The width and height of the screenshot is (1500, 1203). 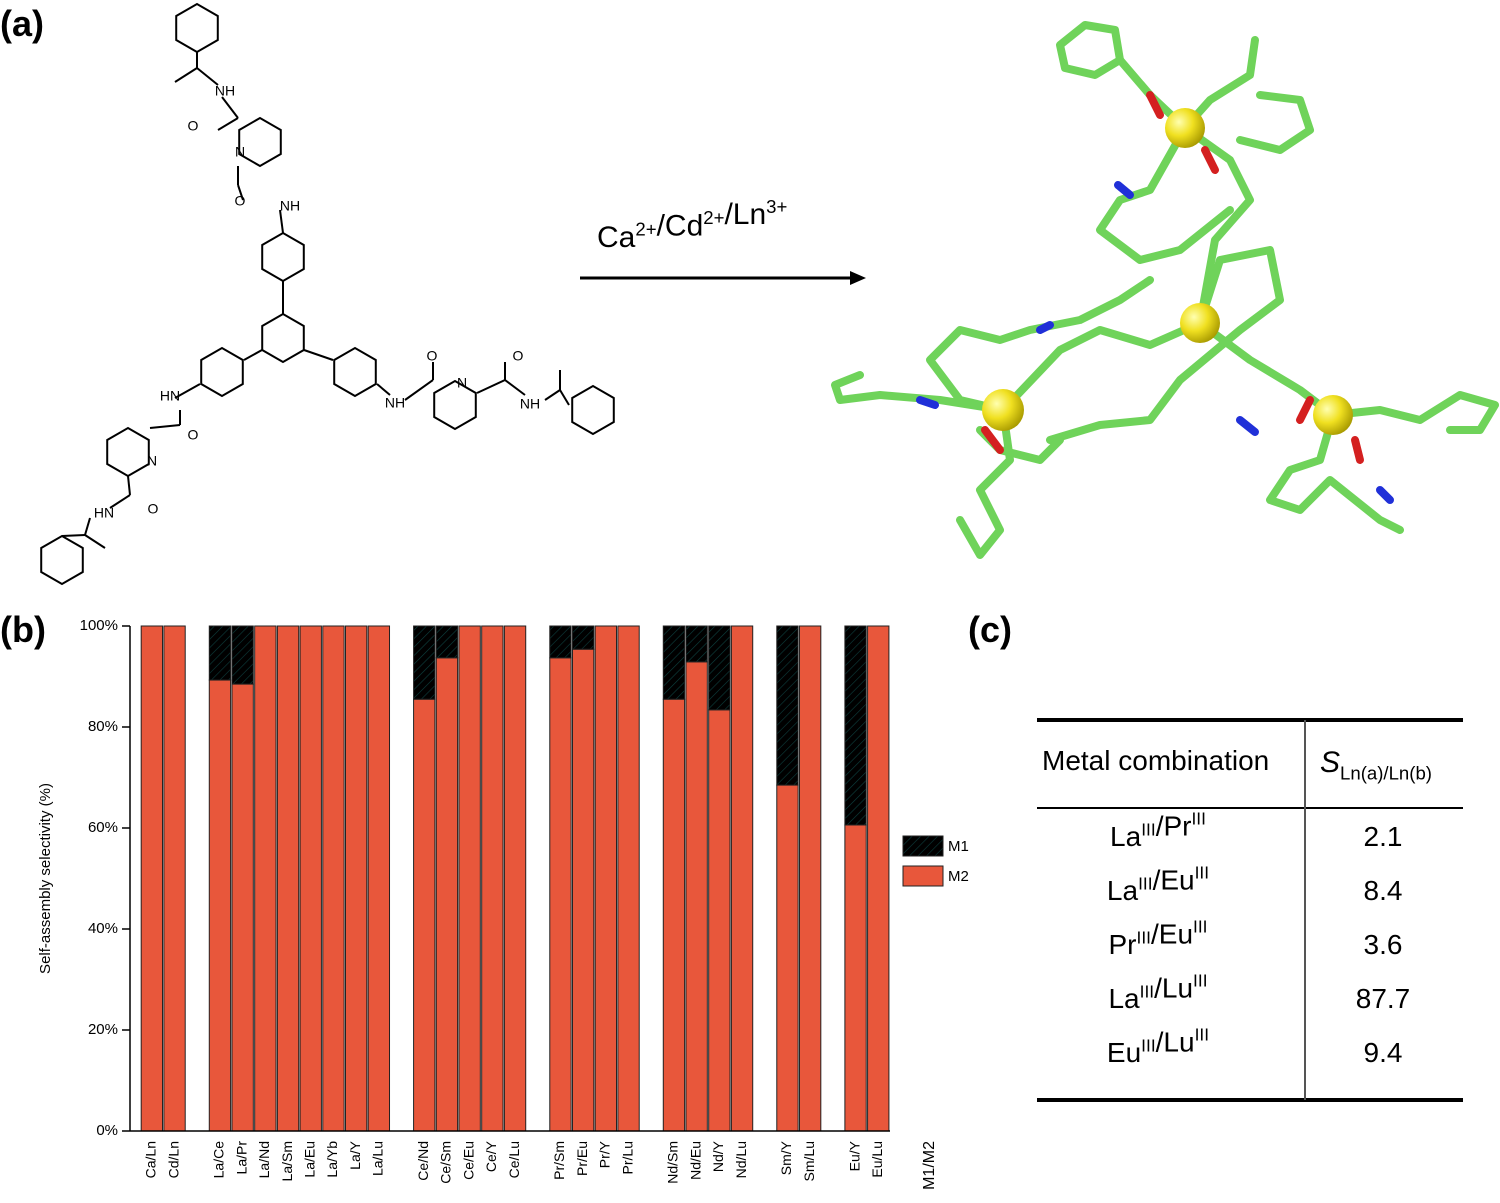 I want to click on x-tick-label: Ce/Nd, so click(x=423, y=1161).